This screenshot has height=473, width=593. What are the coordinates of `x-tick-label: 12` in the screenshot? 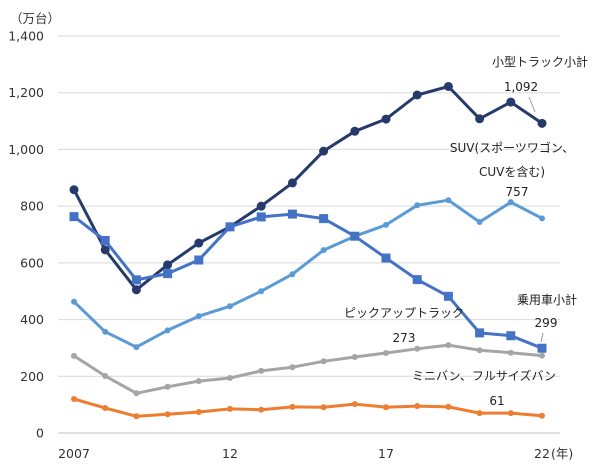 It's located at (230, 453).